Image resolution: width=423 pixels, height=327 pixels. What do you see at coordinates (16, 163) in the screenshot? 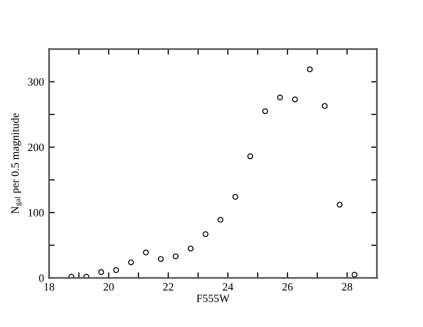
I see `y-axis-title: N$_{gal}$ per 0.5 magnitude` at bounding box center [16, 163].